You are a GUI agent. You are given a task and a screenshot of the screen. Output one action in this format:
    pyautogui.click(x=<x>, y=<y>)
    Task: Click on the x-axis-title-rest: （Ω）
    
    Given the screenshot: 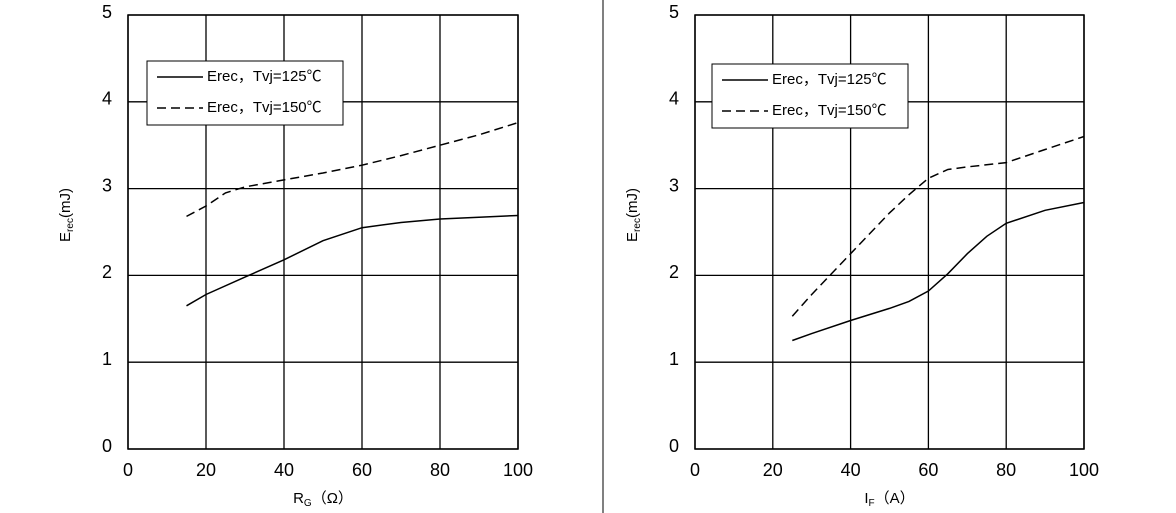 What is the action you would take?
    pyautogui.click(x=332, y=498)
    